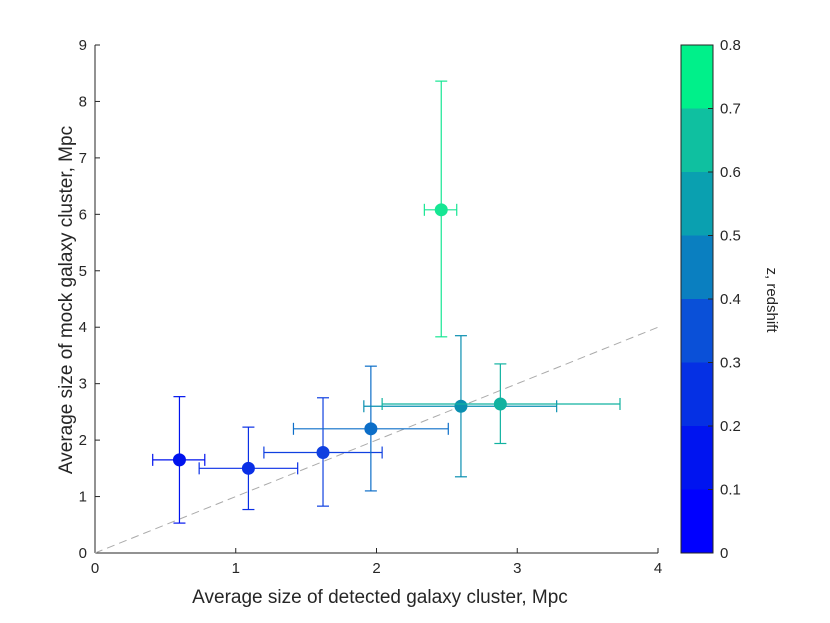 The image size is (830, 623). Describe the element at coordinates (730, 299) in the screenshot. I see `colorbar-tick-label: 0.4` at that location.